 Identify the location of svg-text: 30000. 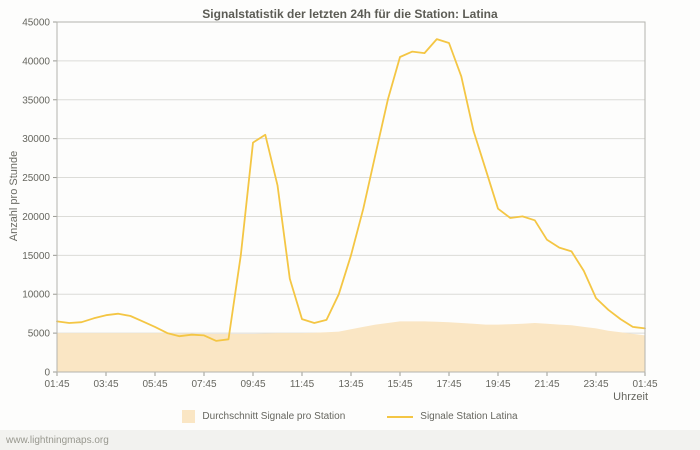
(36, 139).